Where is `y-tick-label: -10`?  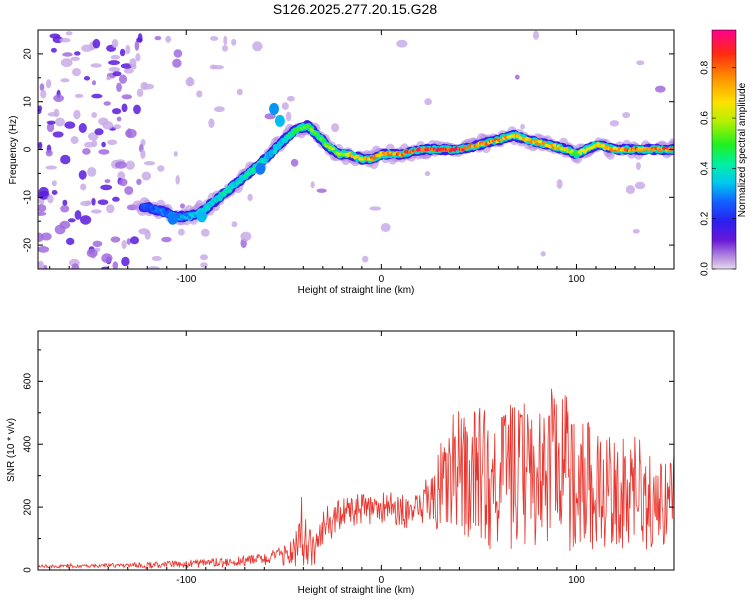 y-tick-label: -10 is located at coordinates (28, 197).